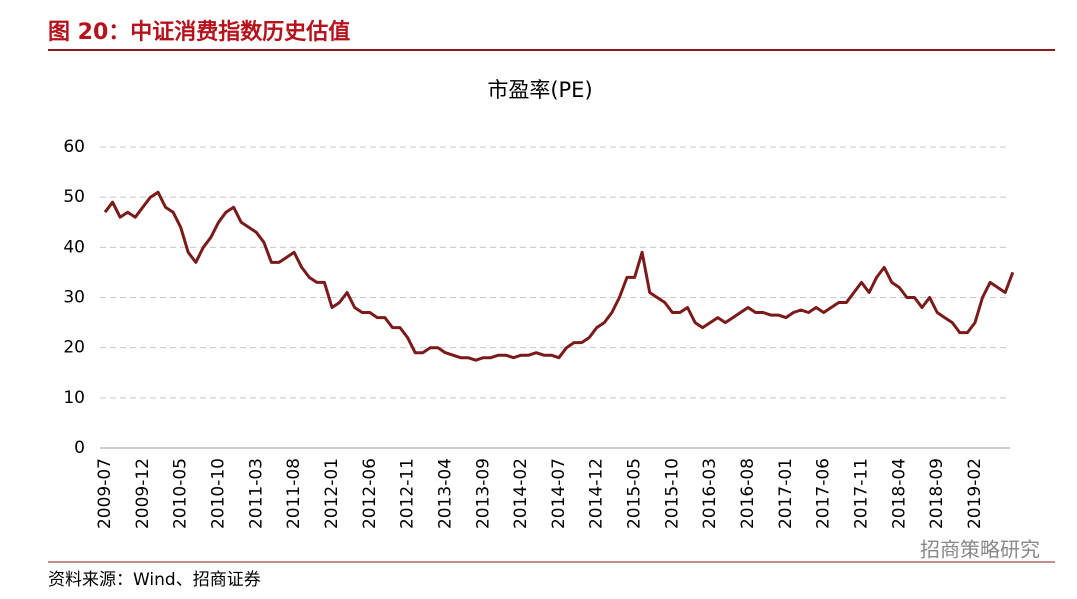 Image resolution: width=1077 pixels, height=599 pixels. What do you see at coordinates (79, 448) in the screenshot?
I see `y-tick-label: 0` at bounding box center [79, 448].